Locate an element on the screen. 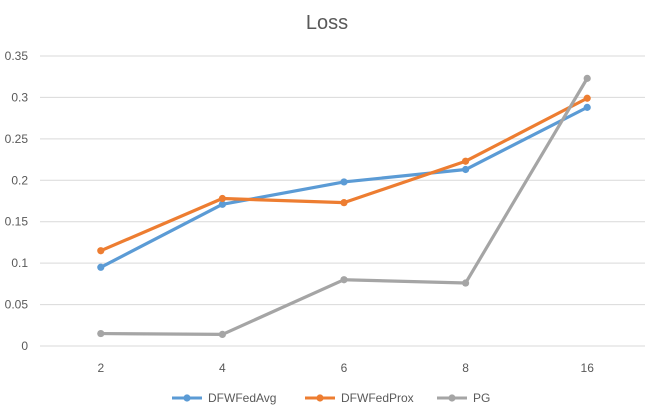 The height and width of the screenshot is (410, 645). y-axis-ticks: 0 0.05 0.1 0.15 0.2 0.25 0.3 0.35 is located at coordinates (17, 201).